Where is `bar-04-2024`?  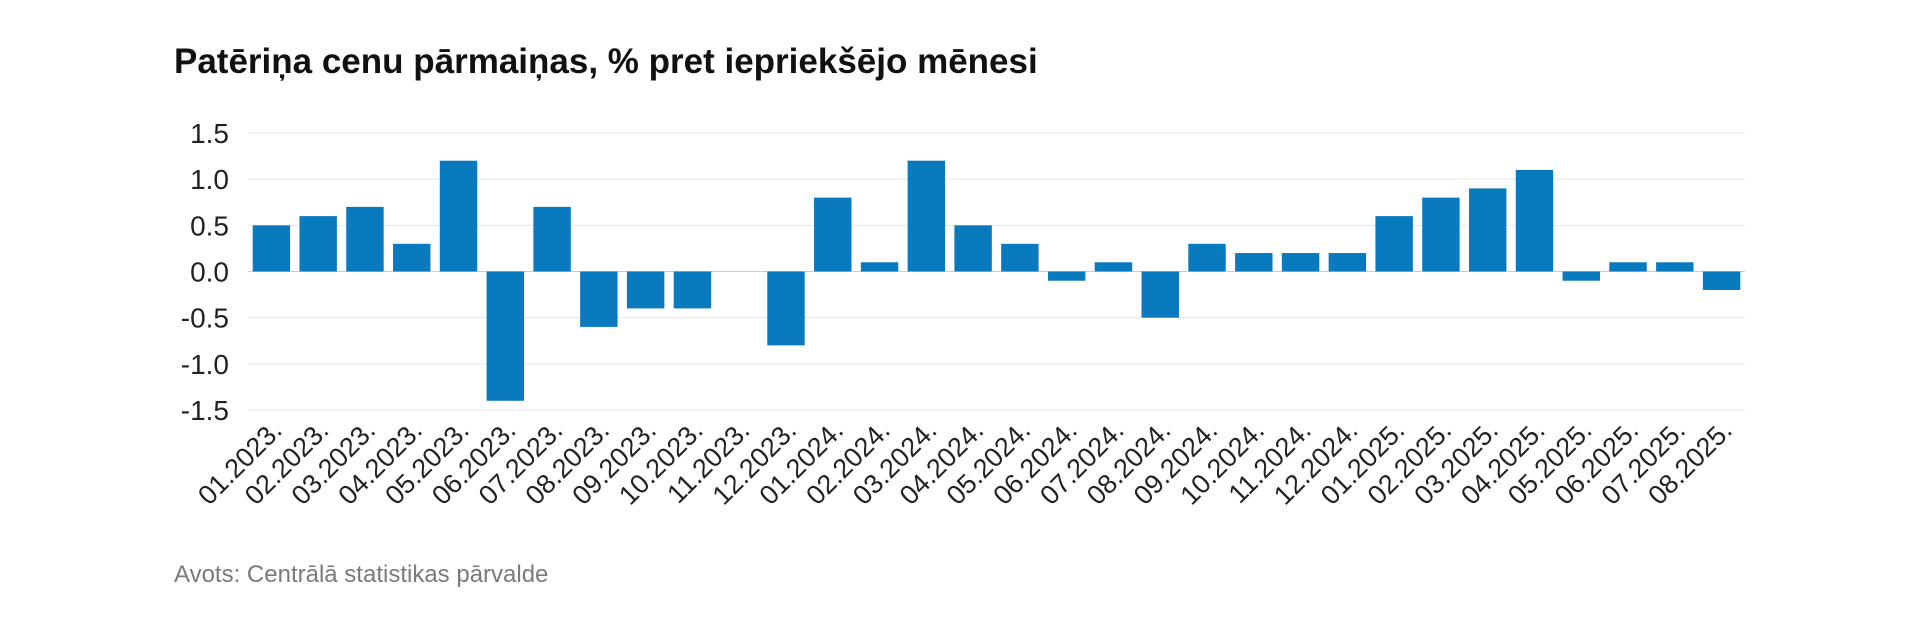
bar-04-2024 is located at coordinates (973, 248).